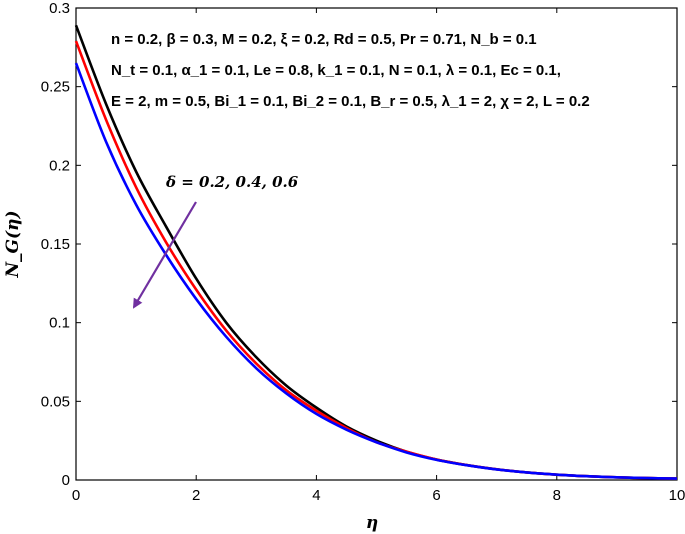 The width and height of the screenshot is (685, 534). What do you see at coordinates (55, 244) in the screenshot?
I see `y-tick-label: 0.15` at bounding box center [55, 244].